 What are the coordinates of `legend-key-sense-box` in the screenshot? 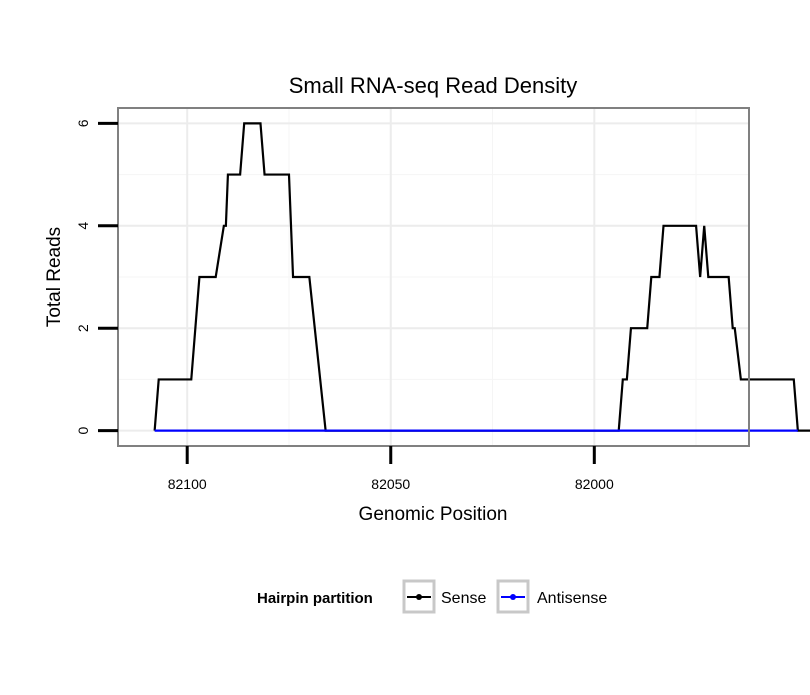 It's located at (419, 596).